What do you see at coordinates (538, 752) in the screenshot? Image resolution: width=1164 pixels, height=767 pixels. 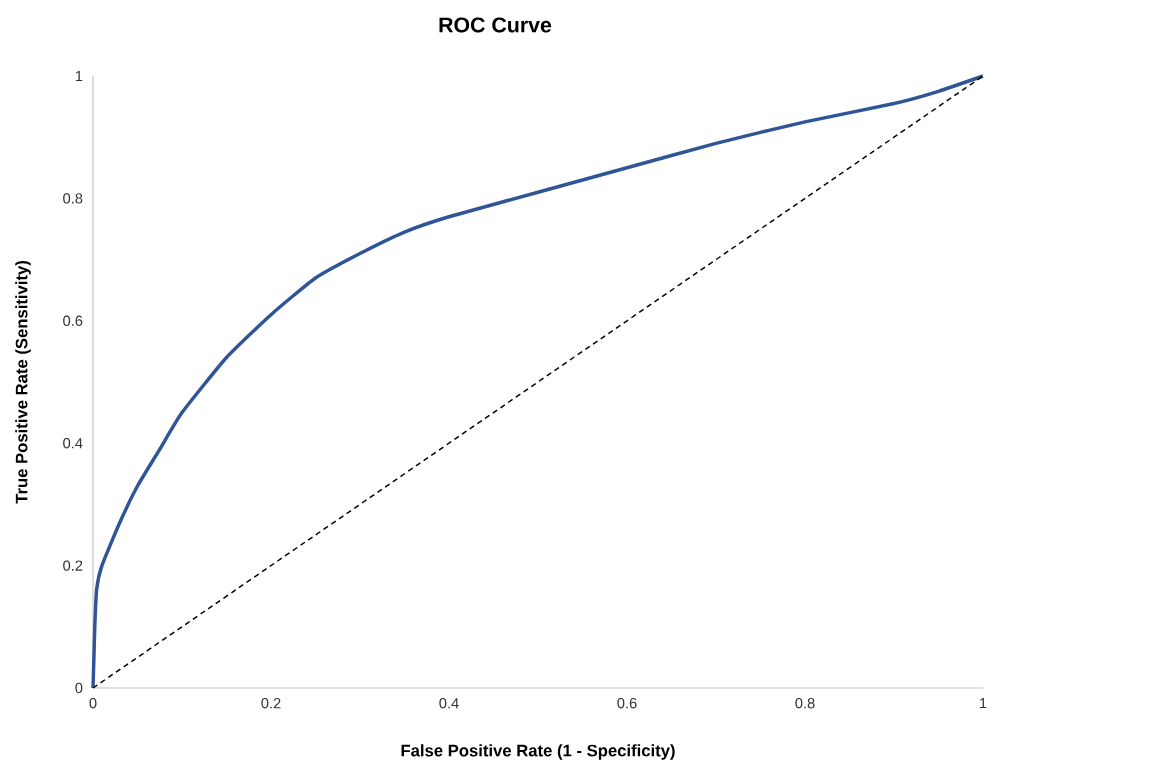 I see `x-axis-title: False Positive Rate (1 - Specificity)` at bounding box center [538, 752].